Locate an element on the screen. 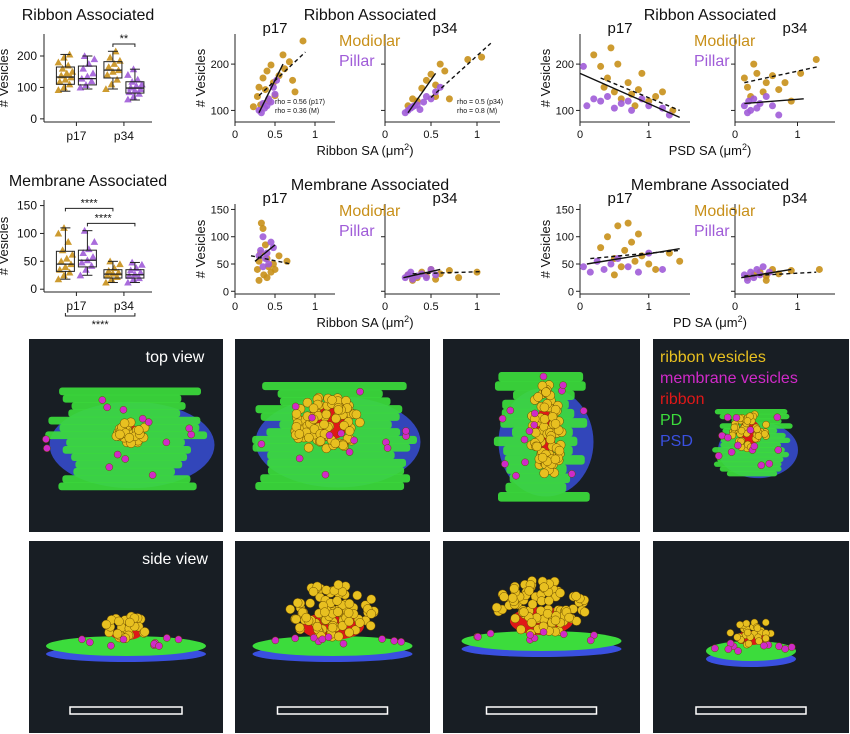 Image resolution: width=850 pixels, height=734 pixels. y-tick-label: 150 is located at coordinates (27, 206).